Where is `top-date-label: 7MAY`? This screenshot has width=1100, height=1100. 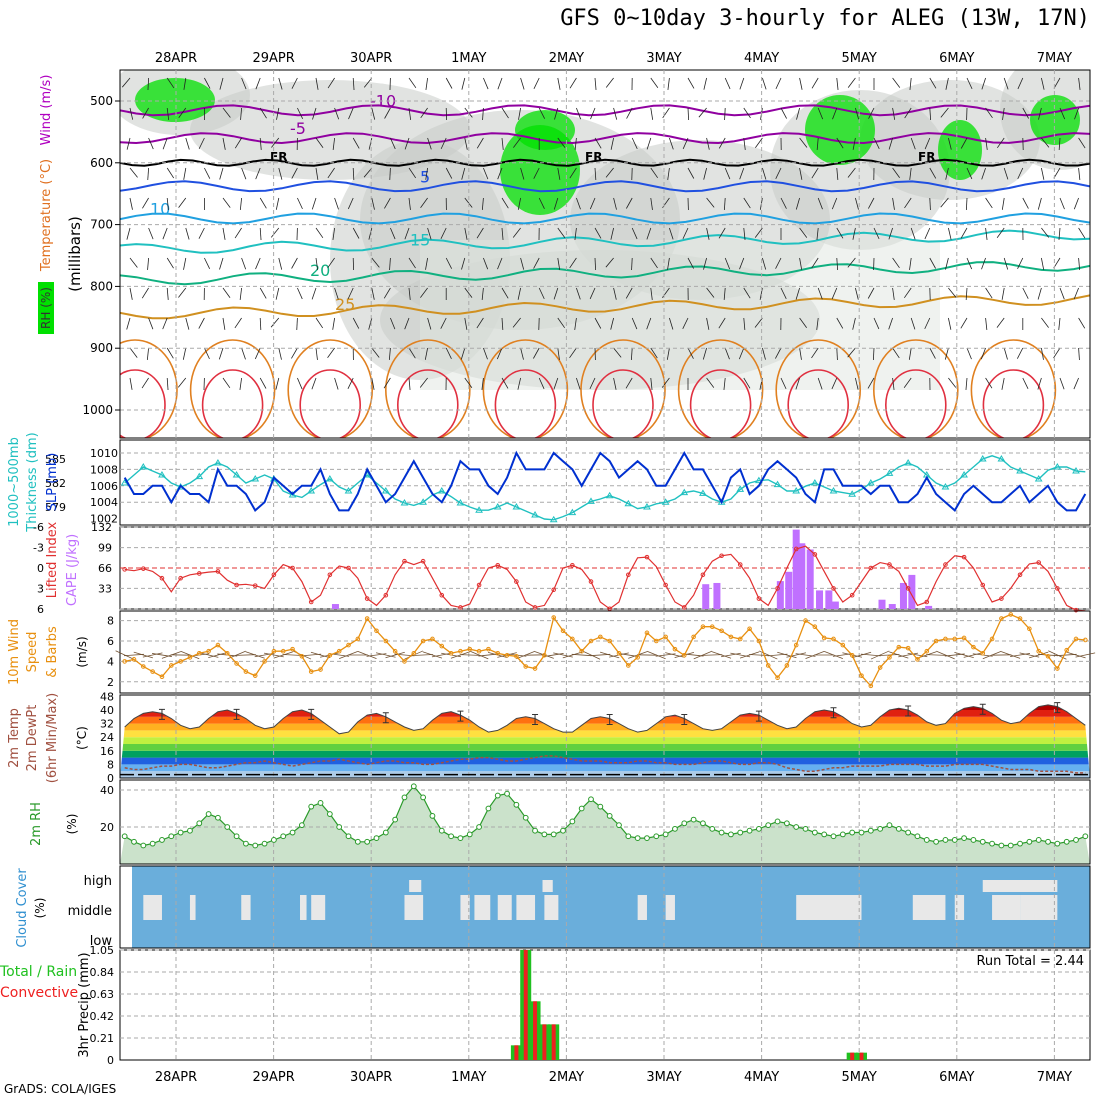 top-date-label: 7MAY is located at coordinates (1054, 58).